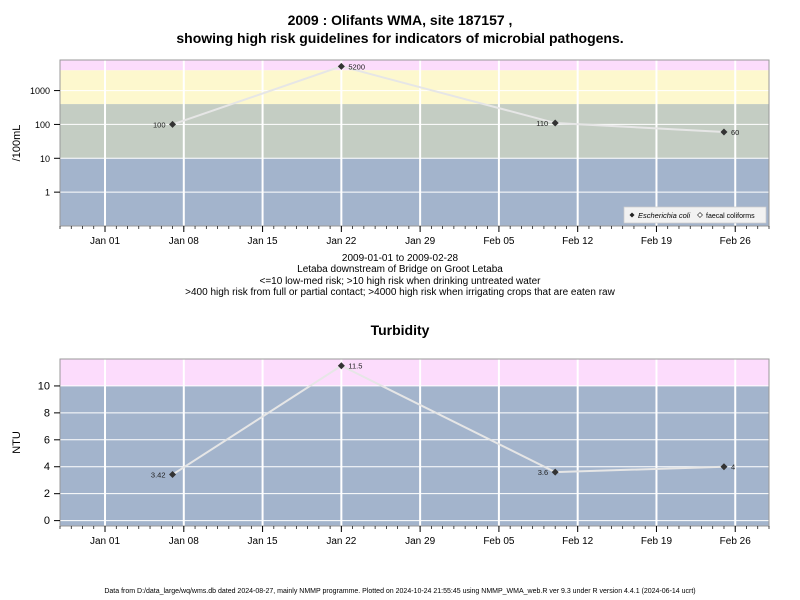 The image size is (800, 600). I want to click on y-tick-label: 0, so click(47, 521).